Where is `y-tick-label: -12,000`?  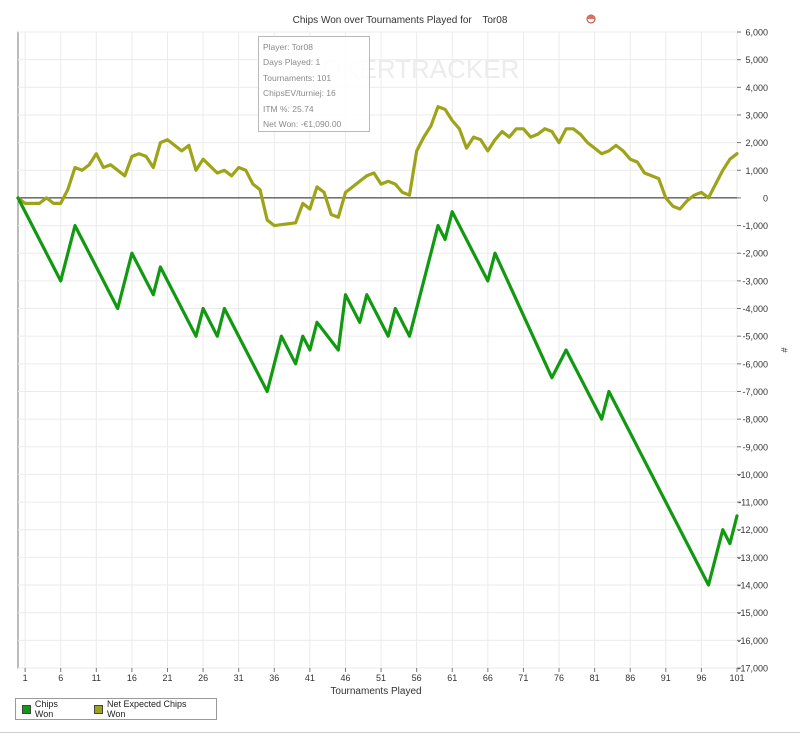
y-tick-label: -12,000 is located at coordinates (752, 530).